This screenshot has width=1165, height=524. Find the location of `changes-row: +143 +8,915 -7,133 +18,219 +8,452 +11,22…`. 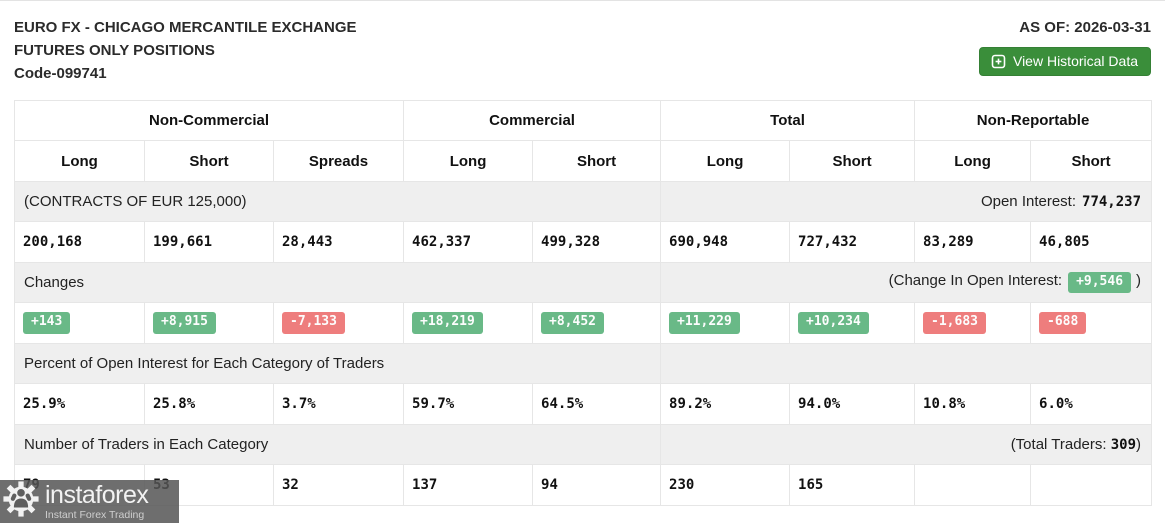

changes-row: +143 +8,915 -7,133 +18,219 +8,452 +11,22… is located at coordinates (583, 323).